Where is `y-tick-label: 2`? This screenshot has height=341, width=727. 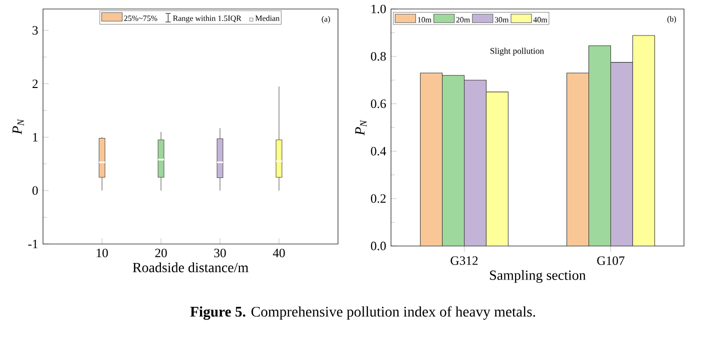 y-tick-label: 2 is located at coordinates (35, 84).